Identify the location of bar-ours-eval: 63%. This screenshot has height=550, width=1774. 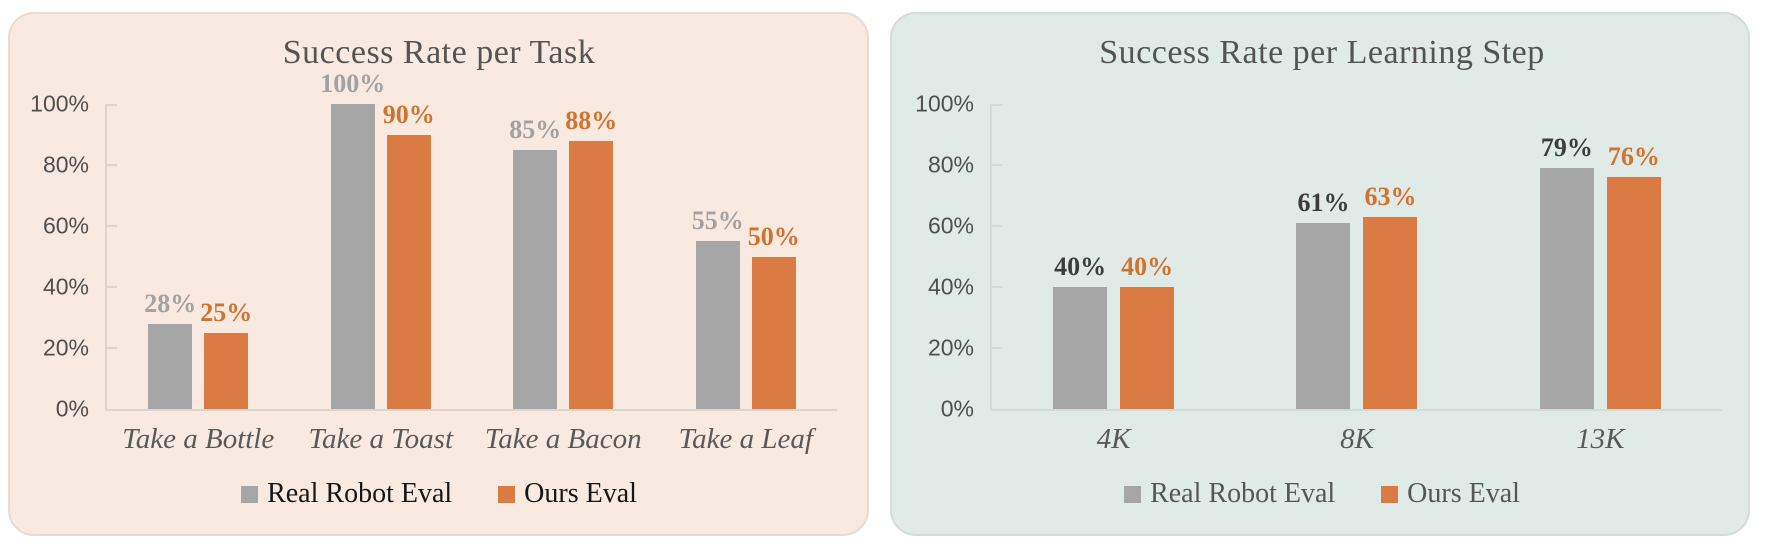
(1390, 296).